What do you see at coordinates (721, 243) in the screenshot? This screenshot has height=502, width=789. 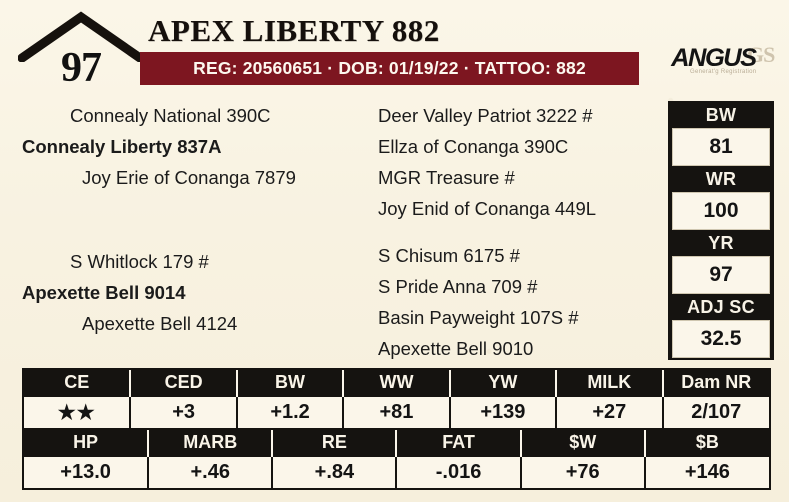 I see `measurement-label-yr: YR` at bounding box center [721, 243].